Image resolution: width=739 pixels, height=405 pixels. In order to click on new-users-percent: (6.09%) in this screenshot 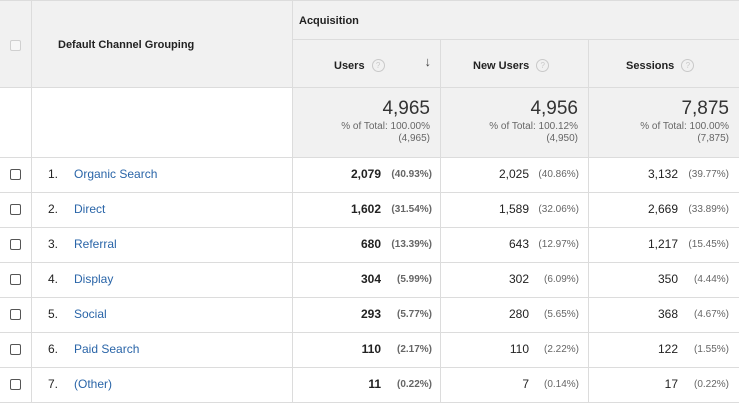, I will do `click(561, 279)`.